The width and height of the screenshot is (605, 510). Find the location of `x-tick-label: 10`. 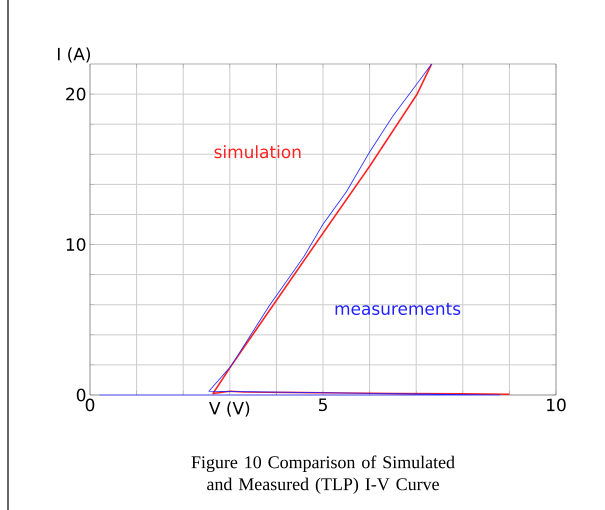

x-tick-label: 10 is located at coordinates (556, 405).